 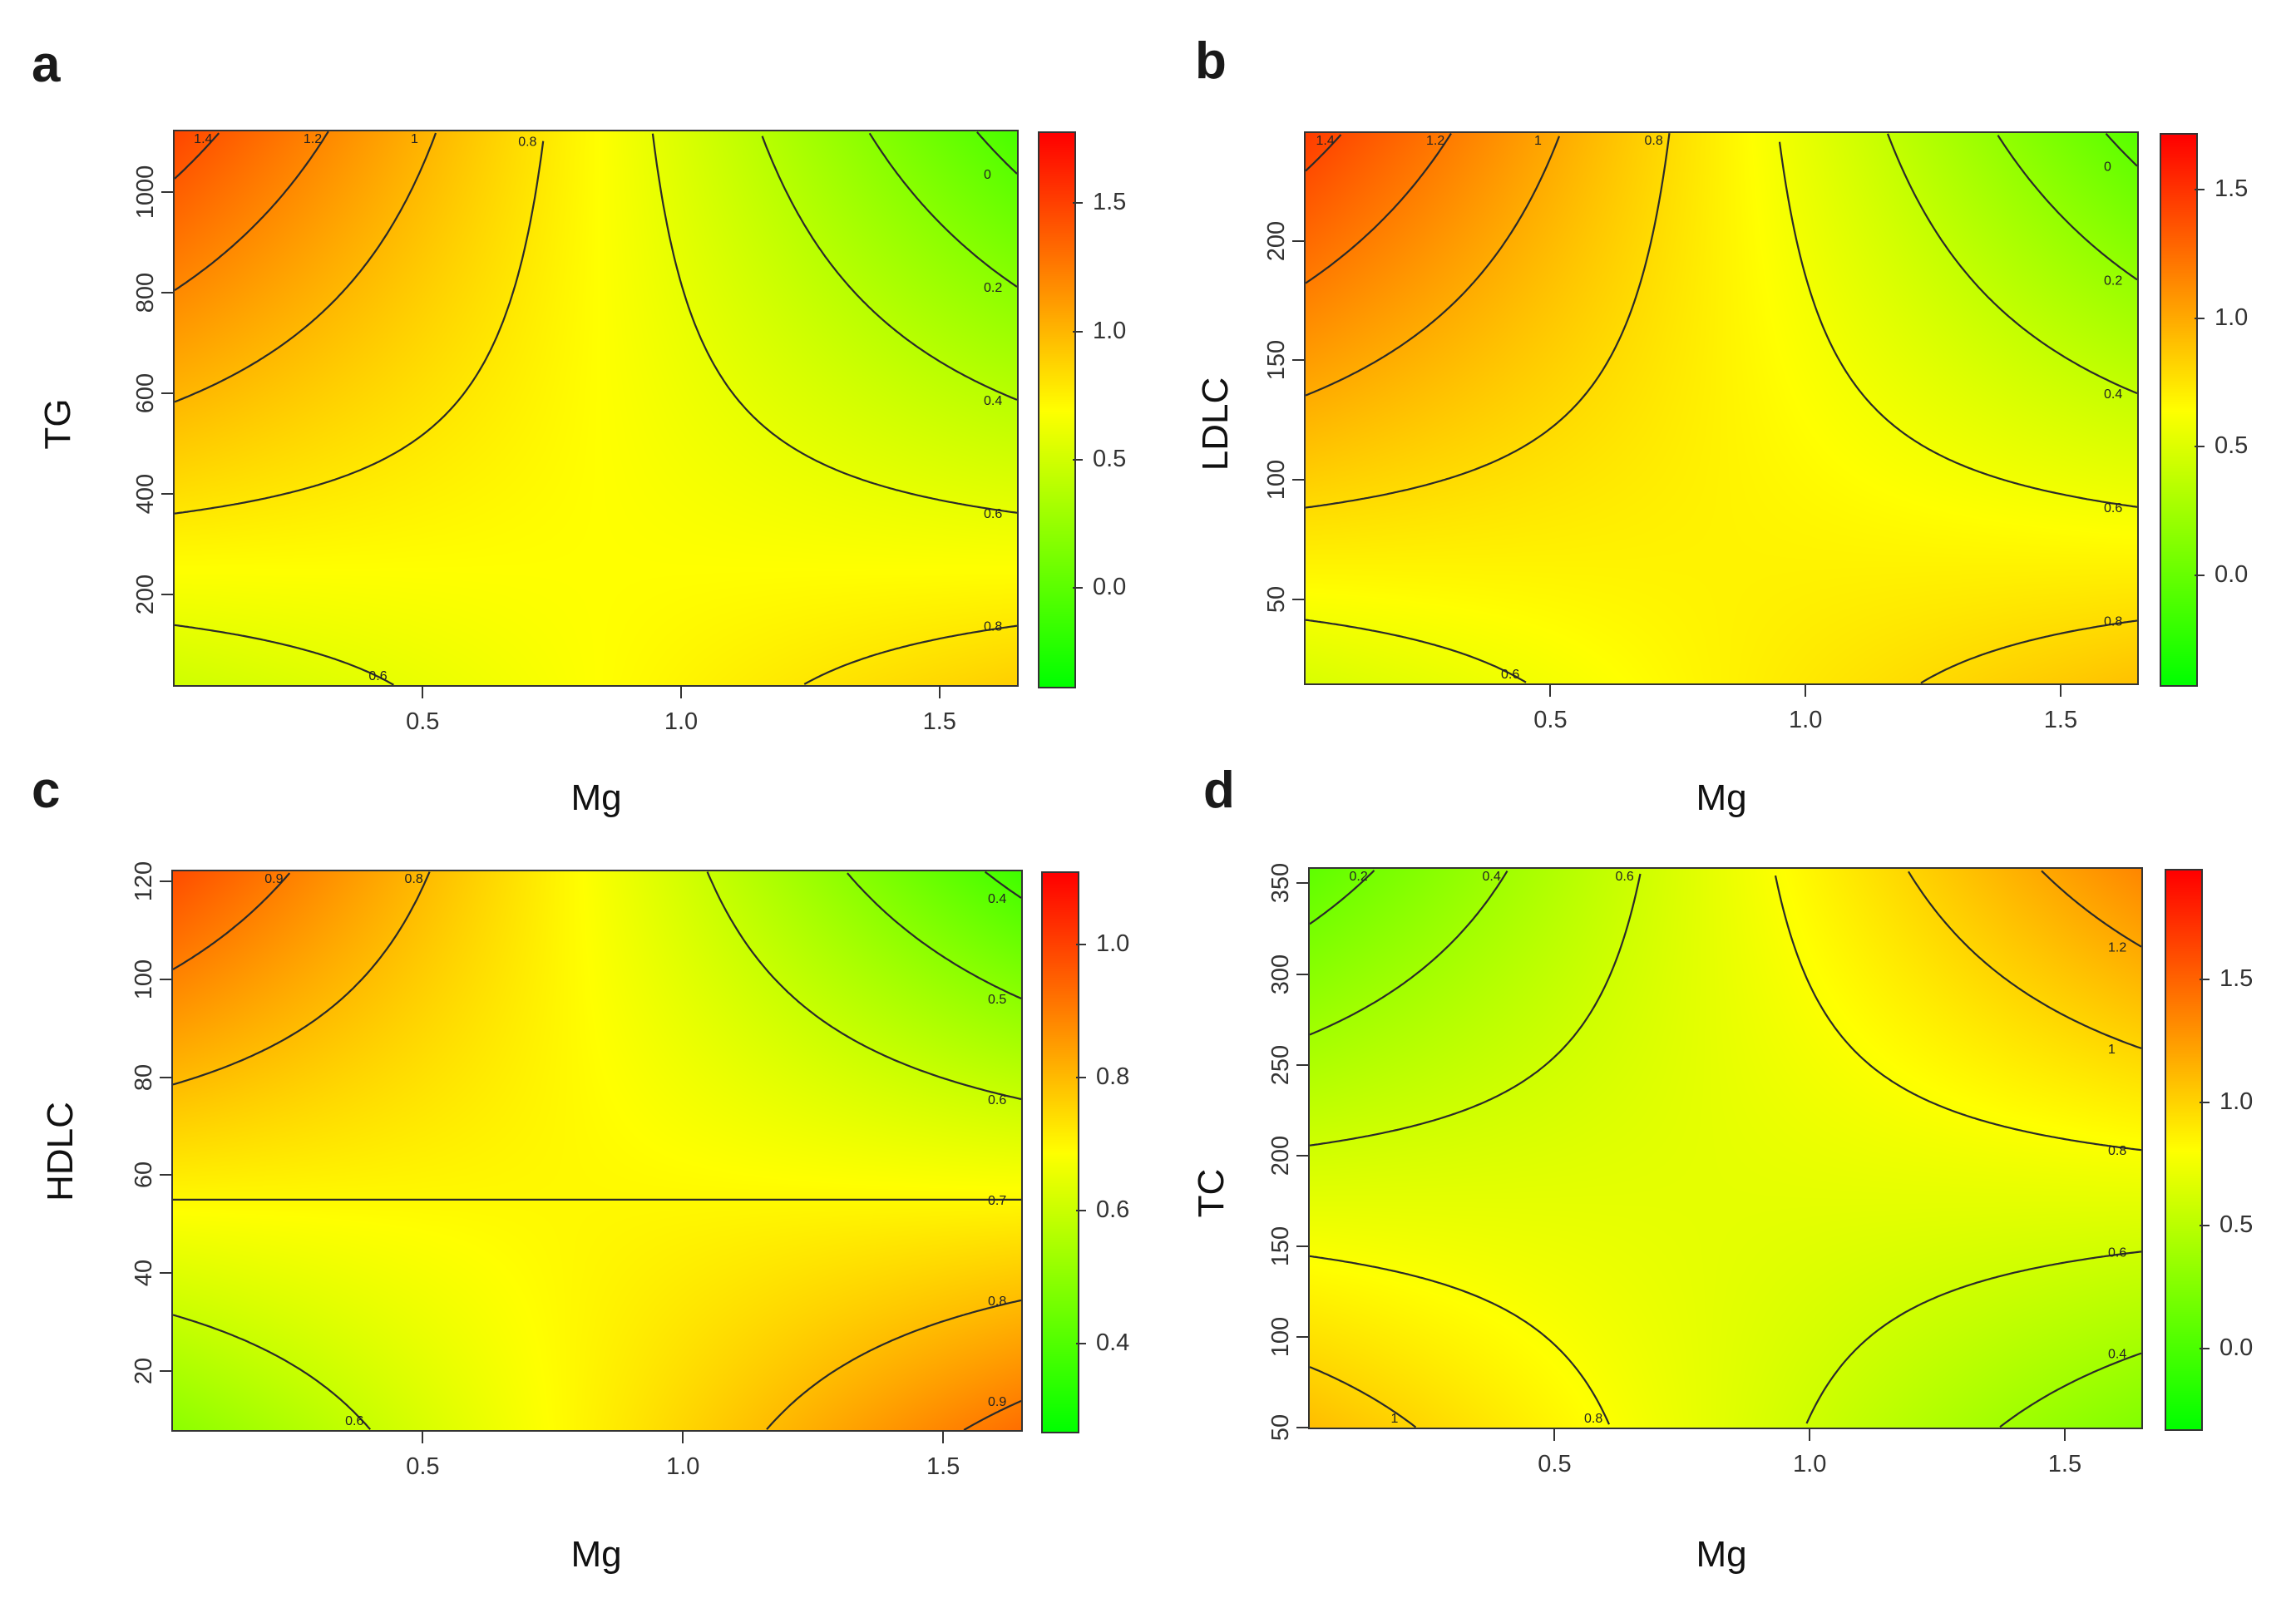 What do you see at coordinates (1806, 720) in the screenshot?
I see `x-tick-label: 1.0` at bounding box center [1806, 720].